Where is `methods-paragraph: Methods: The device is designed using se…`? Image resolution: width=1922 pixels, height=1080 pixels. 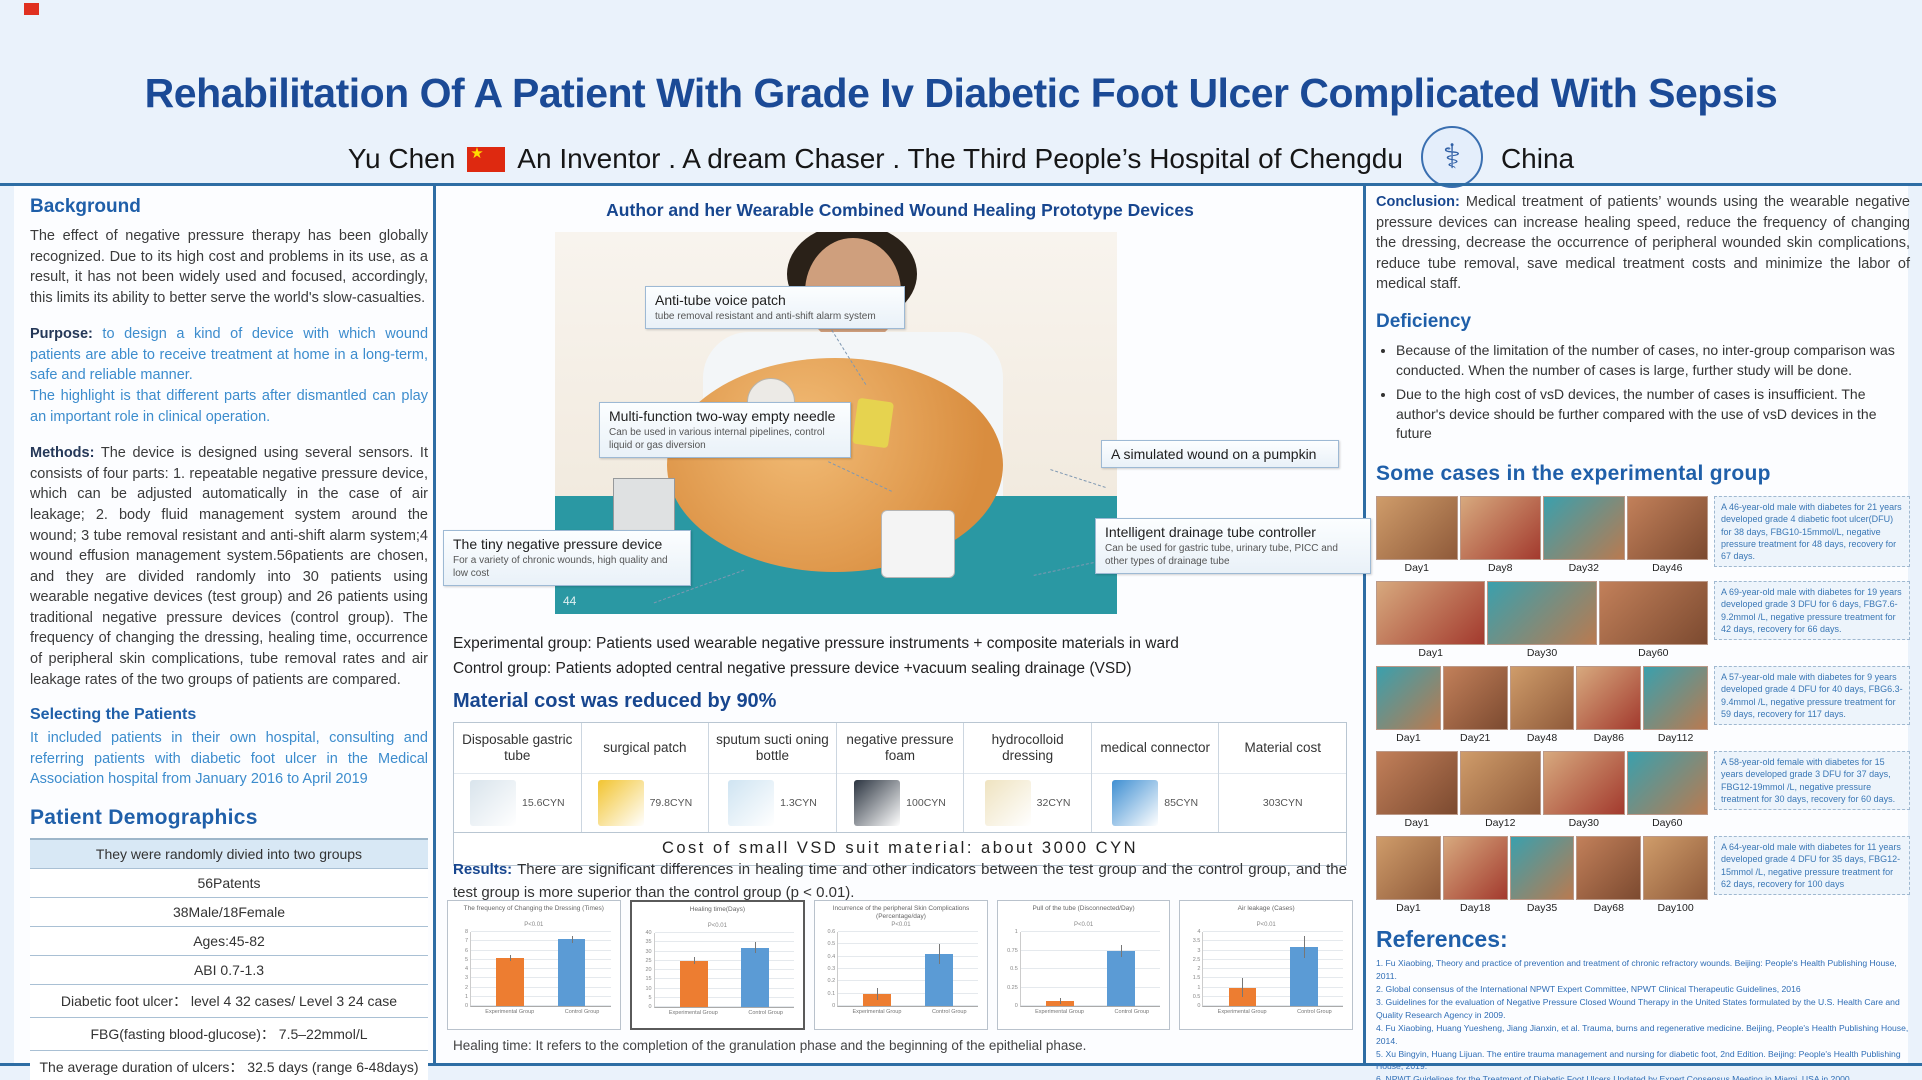 methods-paragraph: Methods: The device is designed using se… is located at coordinates (229, 566).